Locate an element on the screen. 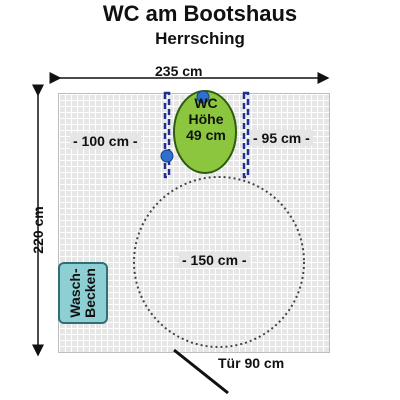 This screenshot has height=400, width=400. grab-bar-support-icon is located at coordinates (167, 156).